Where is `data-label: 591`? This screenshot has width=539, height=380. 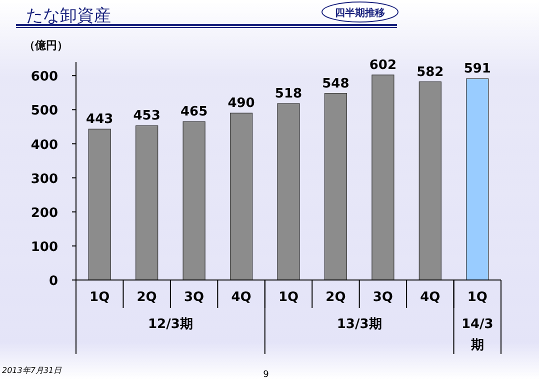 data-label: 591 is located at coordinates (477, 69).